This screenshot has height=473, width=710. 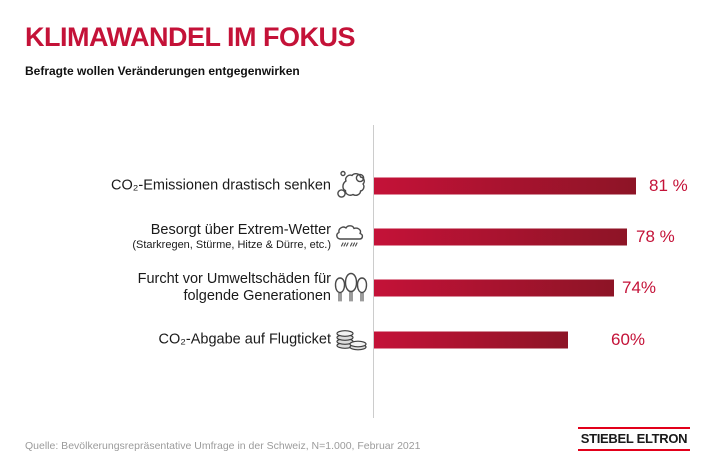 What do you see at coordinates (221, 185) in the screenshot?
I see `row-label-line1: CO₂-Emissionen drastisch senken` at bounding box center [221, 185].